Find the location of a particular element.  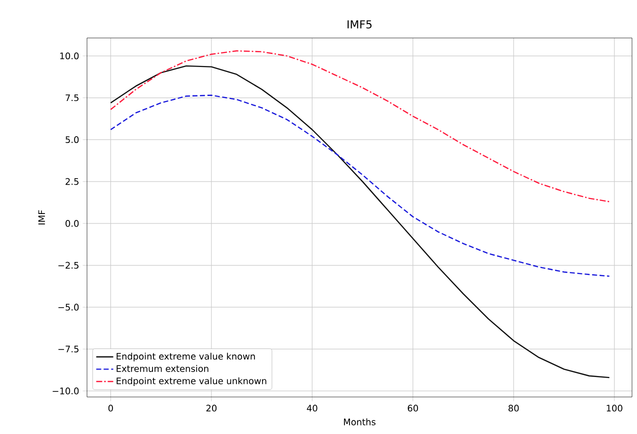

legend-label: Extremum extension is located at coordinates (162, 368).